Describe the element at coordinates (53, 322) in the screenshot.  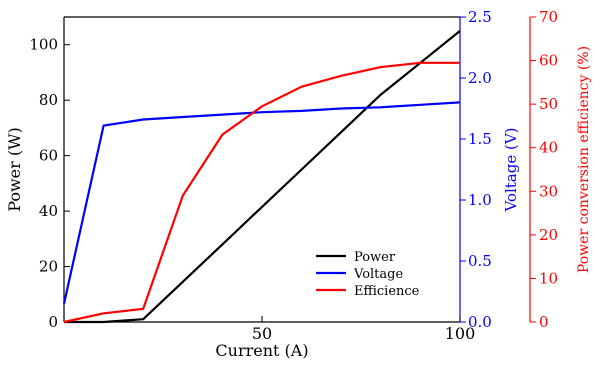
I see `left-tick-label: 0` at that location.